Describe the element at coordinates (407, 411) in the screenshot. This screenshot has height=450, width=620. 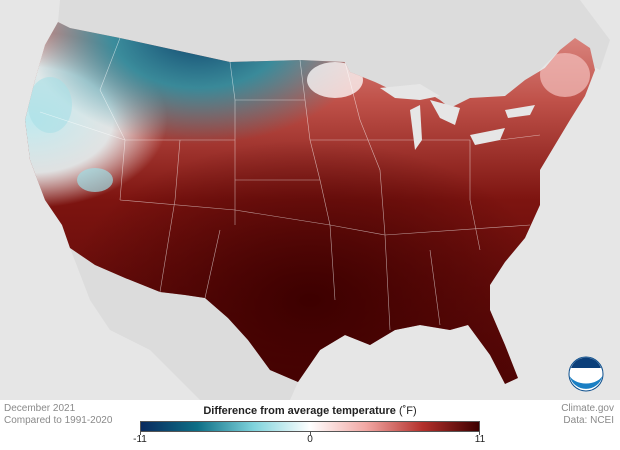
I see `legend-unit: (˚F)` at that location.